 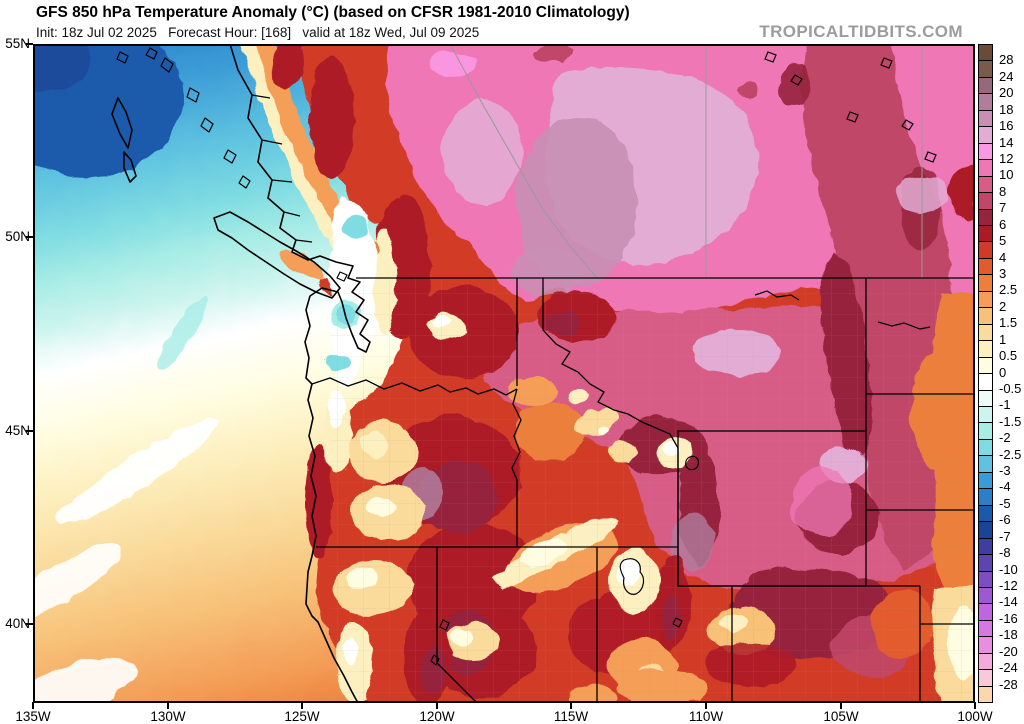 What do you see at coordinates (1005, 471) in the screenshot?
I see `colorbar-label: -3` at bounding box center [1005, 471].